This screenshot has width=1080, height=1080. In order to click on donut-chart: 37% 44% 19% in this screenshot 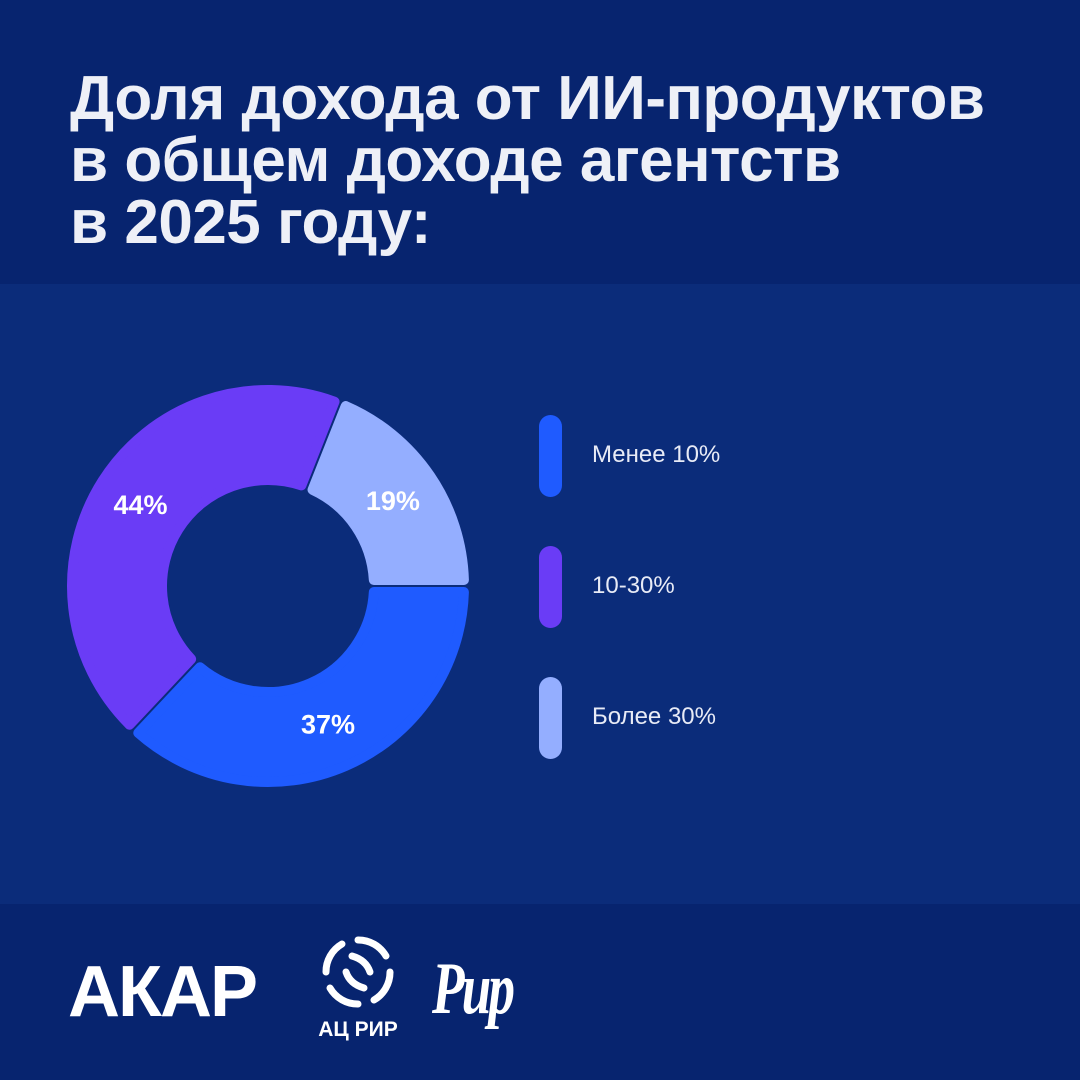, I will do `click(268, 586)`.